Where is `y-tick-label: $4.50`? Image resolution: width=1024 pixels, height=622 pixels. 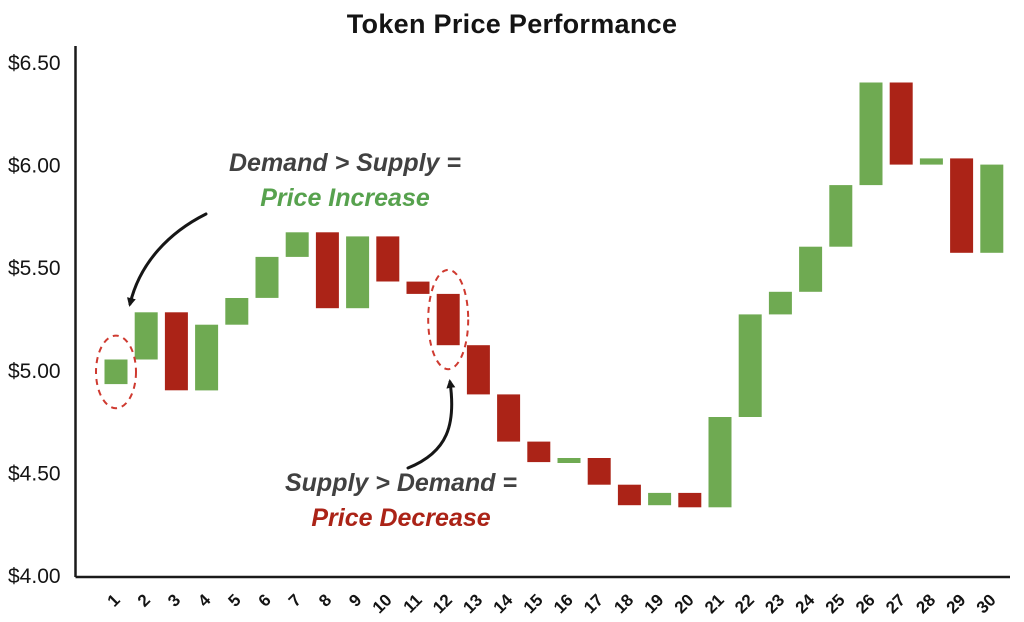
y-tick-label: $4.50 is located at coordinates (34, 473).